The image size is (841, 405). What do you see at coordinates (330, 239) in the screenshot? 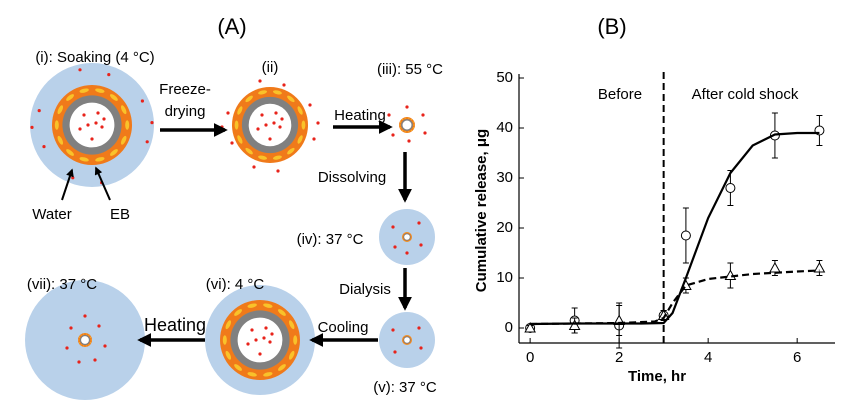
I see `node-label: (iv): 37 °C` at bounding box center [330, 239].